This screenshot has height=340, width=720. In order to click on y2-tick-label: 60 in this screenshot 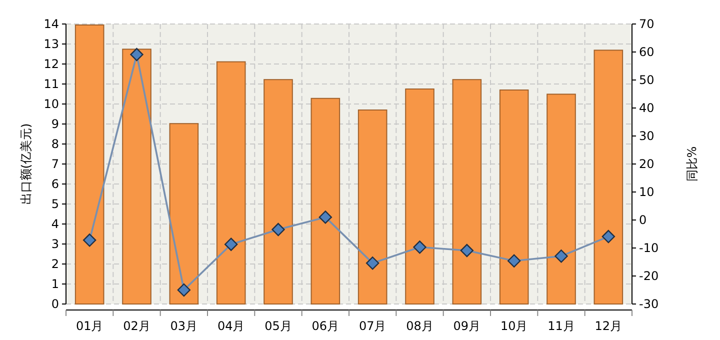, I will do `click(646, 52)`.